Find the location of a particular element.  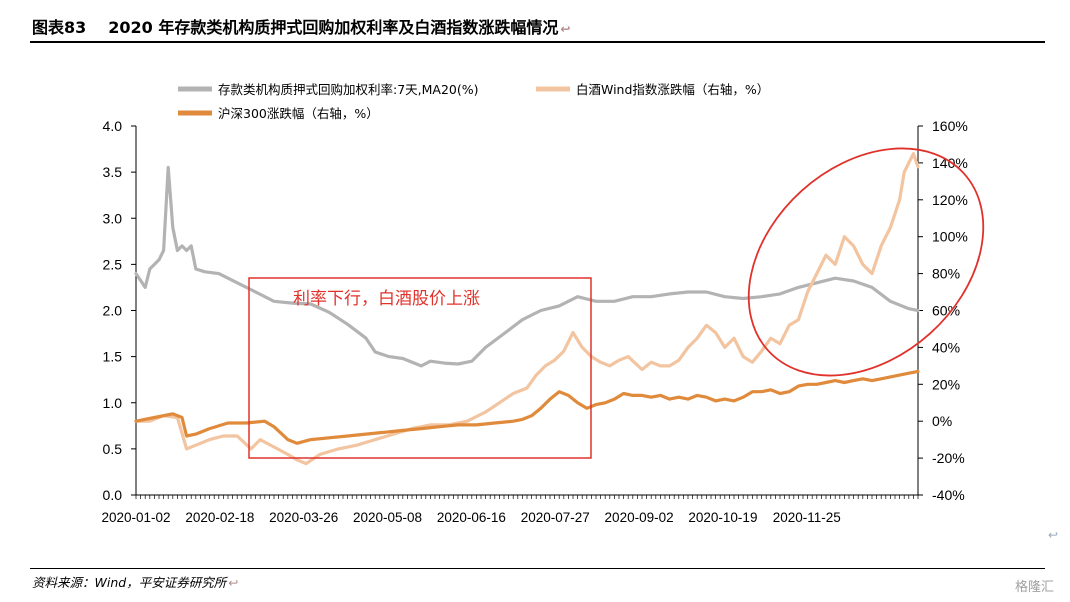

annotation-text: 利率下行，白酒股价上涨 is located at coordinates (386, 299).